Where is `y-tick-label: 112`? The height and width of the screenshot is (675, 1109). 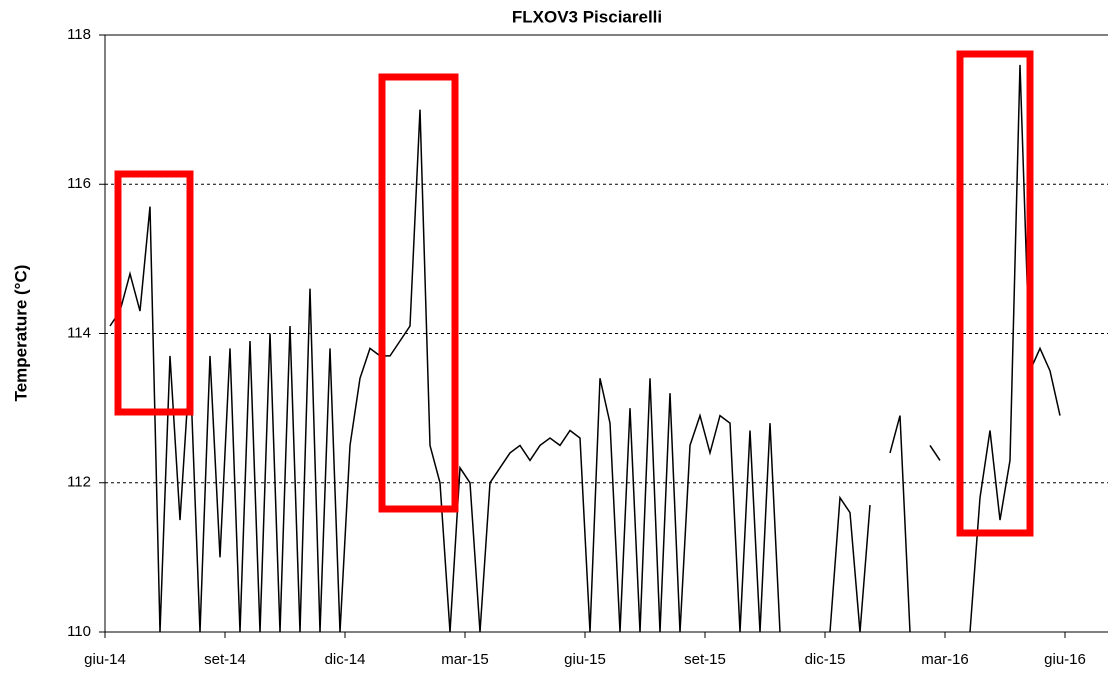
y-tick-label: 112 is located at coordinates (79, 482).